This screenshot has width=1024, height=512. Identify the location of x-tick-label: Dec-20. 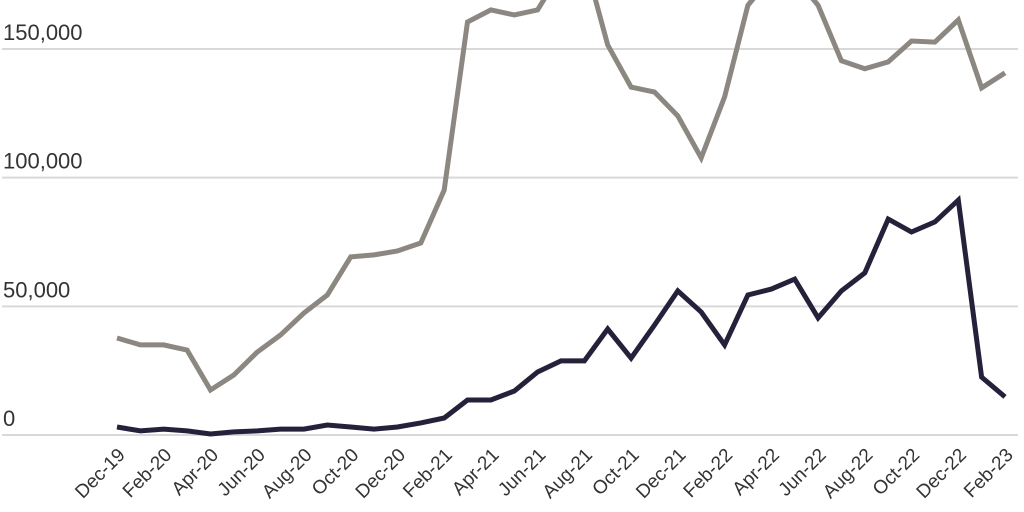
(381, 474).